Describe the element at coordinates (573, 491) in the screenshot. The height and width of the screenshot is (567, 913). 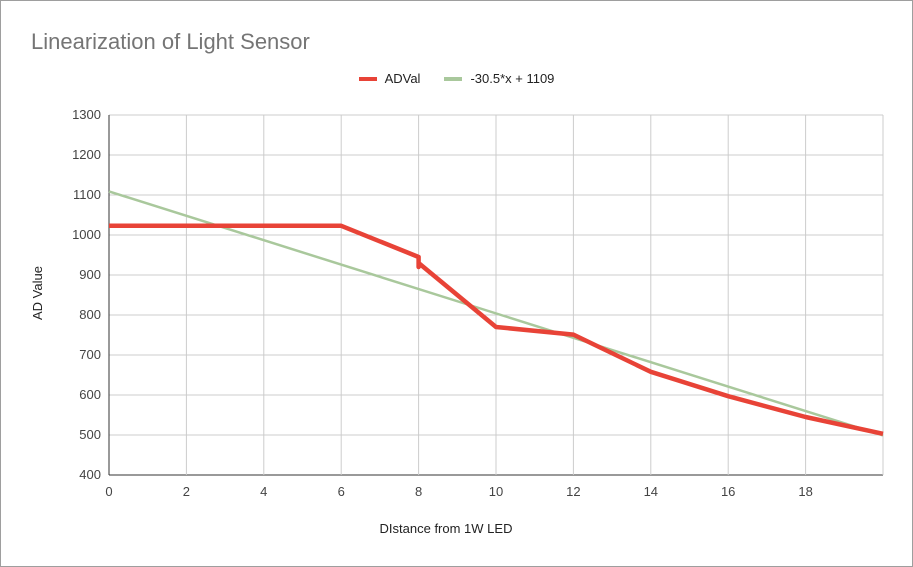
I see `x-tick-label: 12` at that location.